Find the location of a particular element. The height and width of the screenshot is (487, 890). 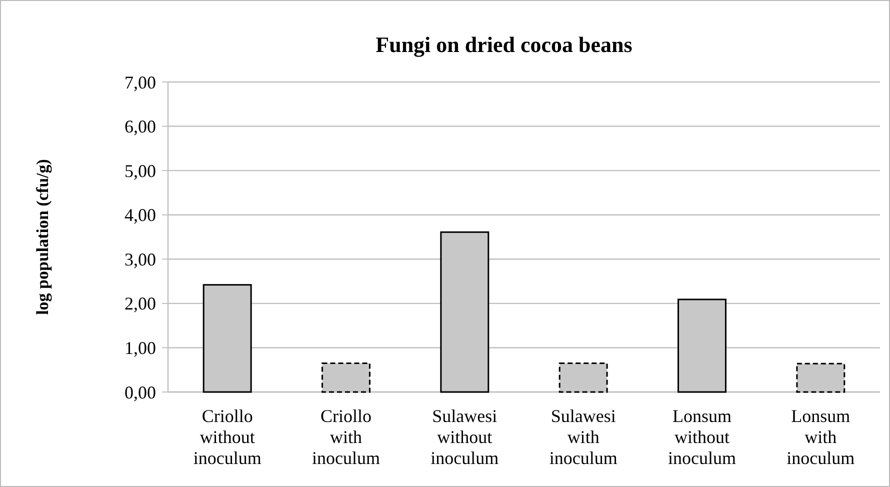

x-tick-label: Sulawesi with inoculum is located at coordinates (583, 437).